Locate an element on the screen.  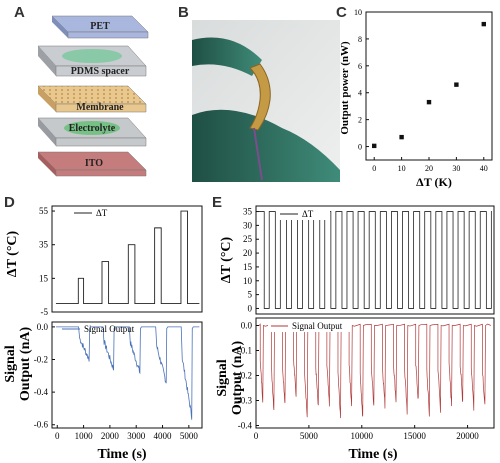
chart-e-bottom-ytick-label: 0.0 is located at coordinates (247, 326).